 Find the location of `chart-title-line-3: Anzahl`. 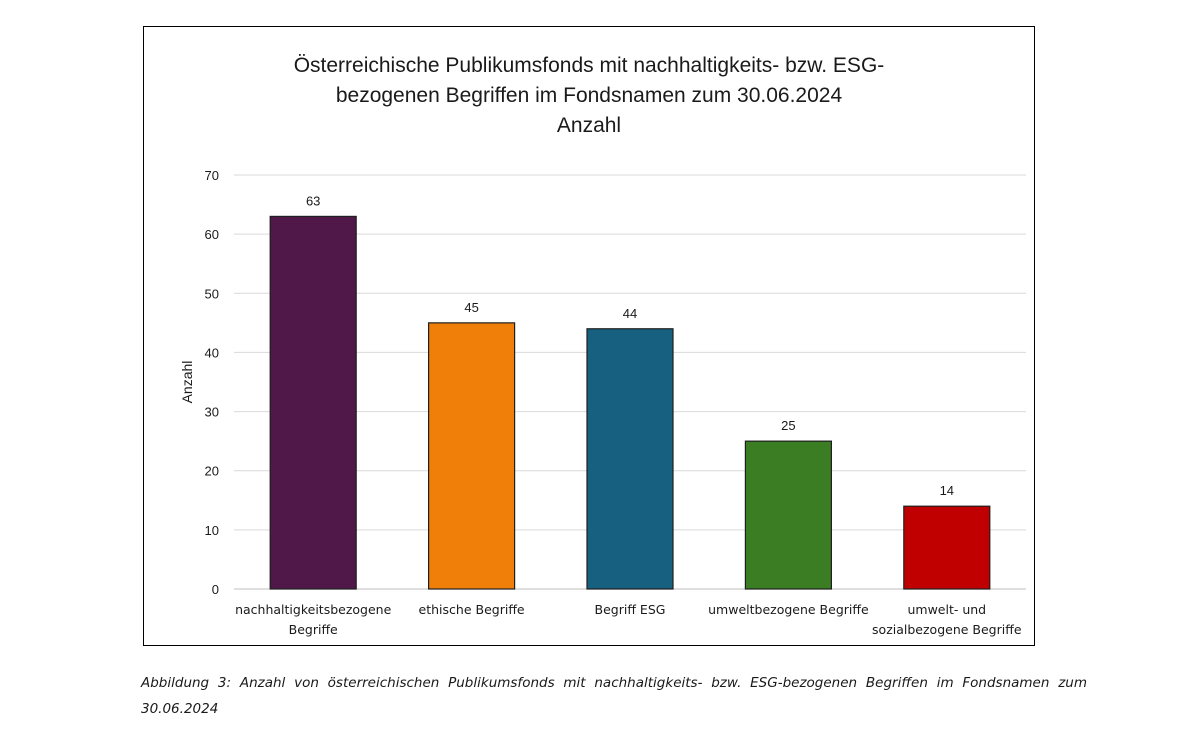

chart-title-line-3: Anzahl is located at coordinates (589, 125).